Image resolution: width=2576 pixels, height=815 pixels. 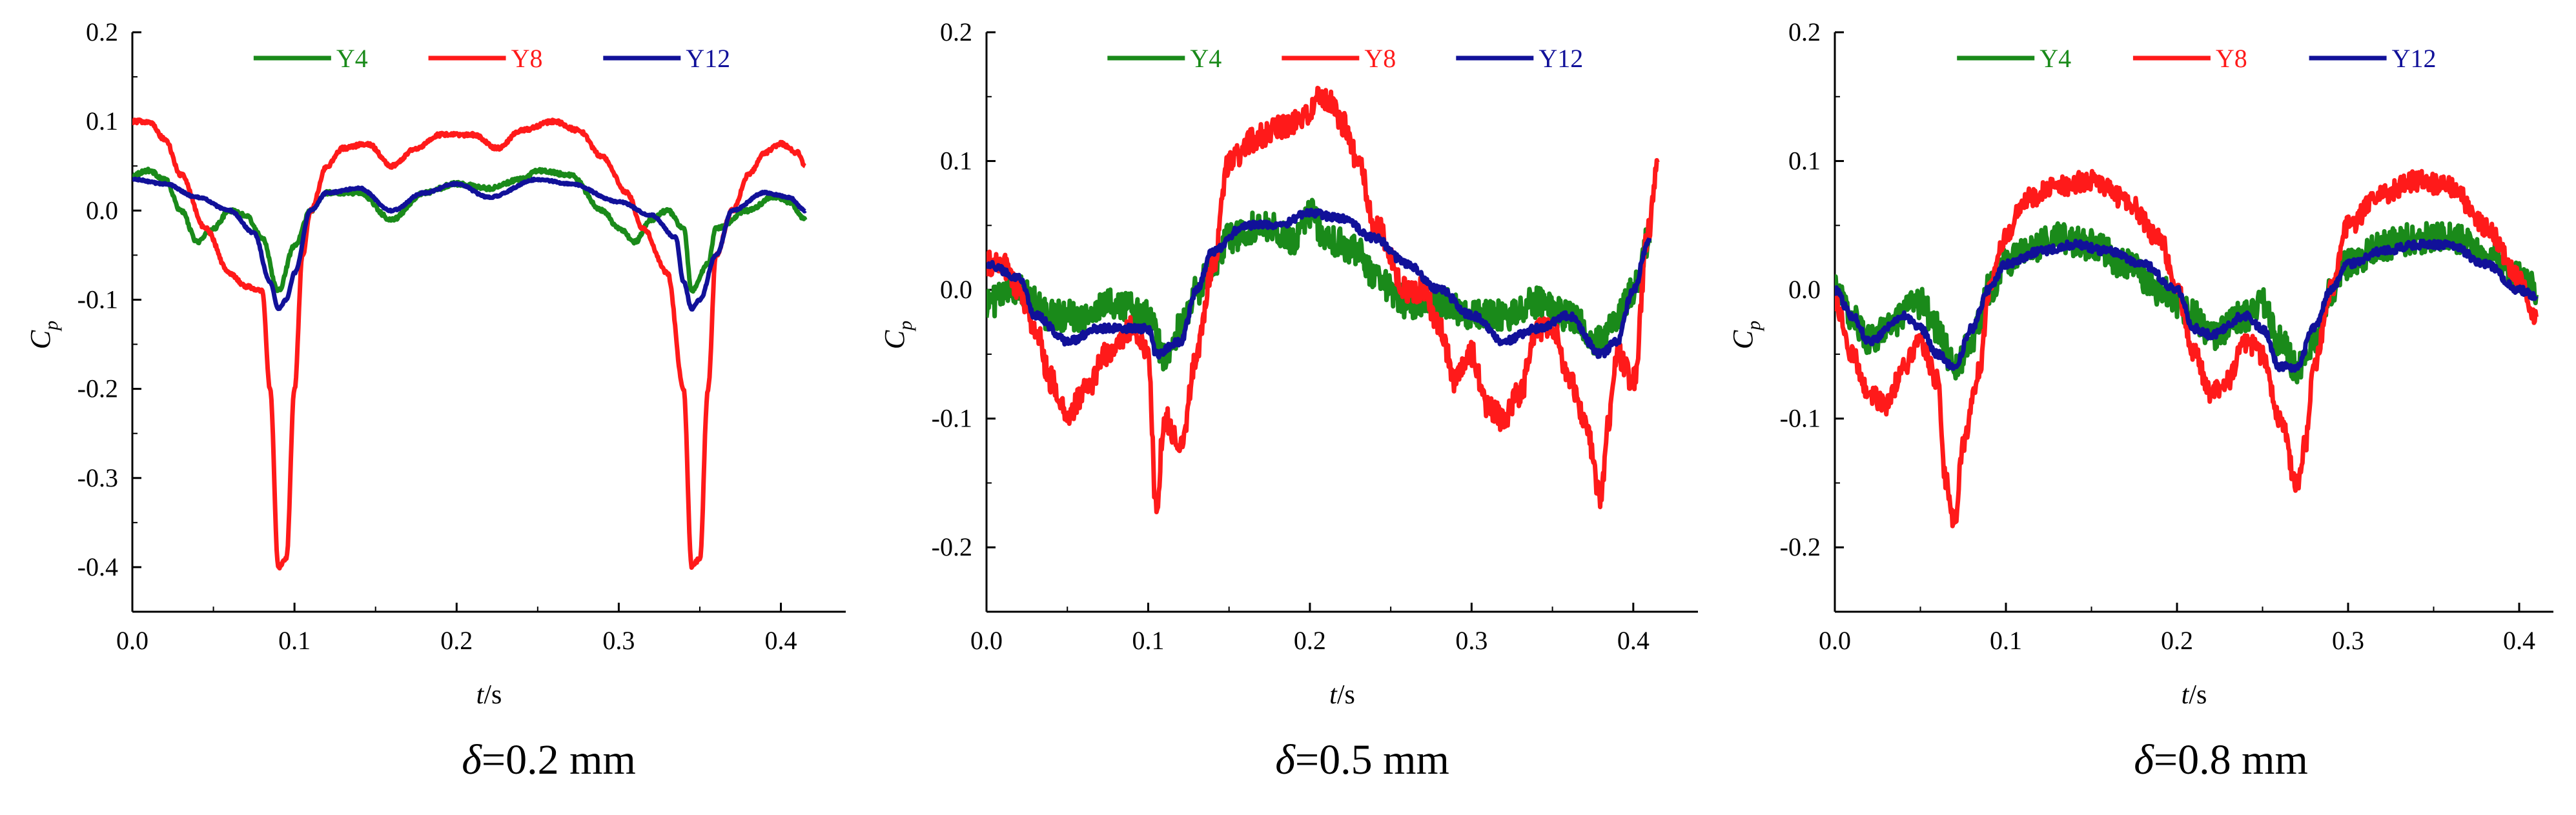 What do you see at coordinates (558, 759) in the screenshot?
I see `caption-value: =0.2 mm` at bounding box center [558, 759].